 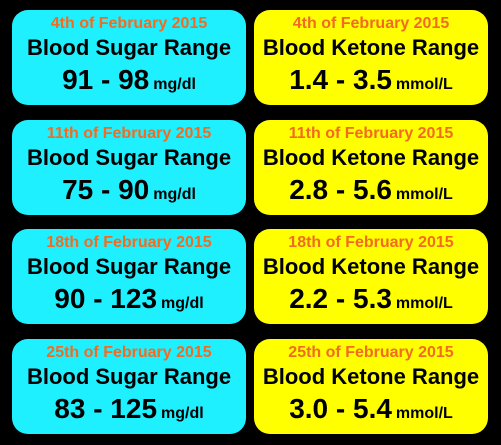 I want to click on range-value: 3.0 - 5.4, so click(x=340, y=408).